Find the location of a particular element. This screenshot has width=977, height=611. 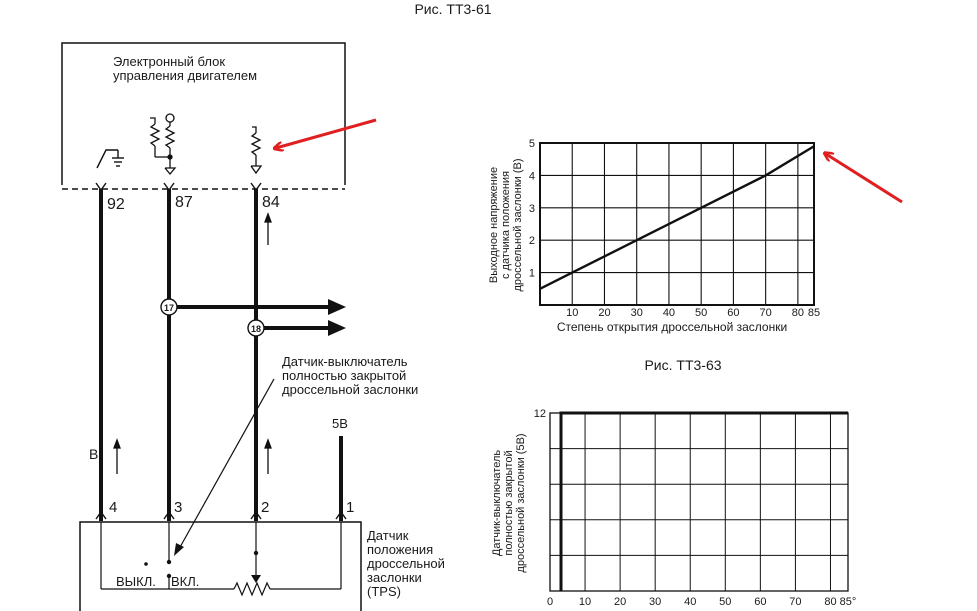

sensor-pin-2: 2 is located at coordinates (265, 507).